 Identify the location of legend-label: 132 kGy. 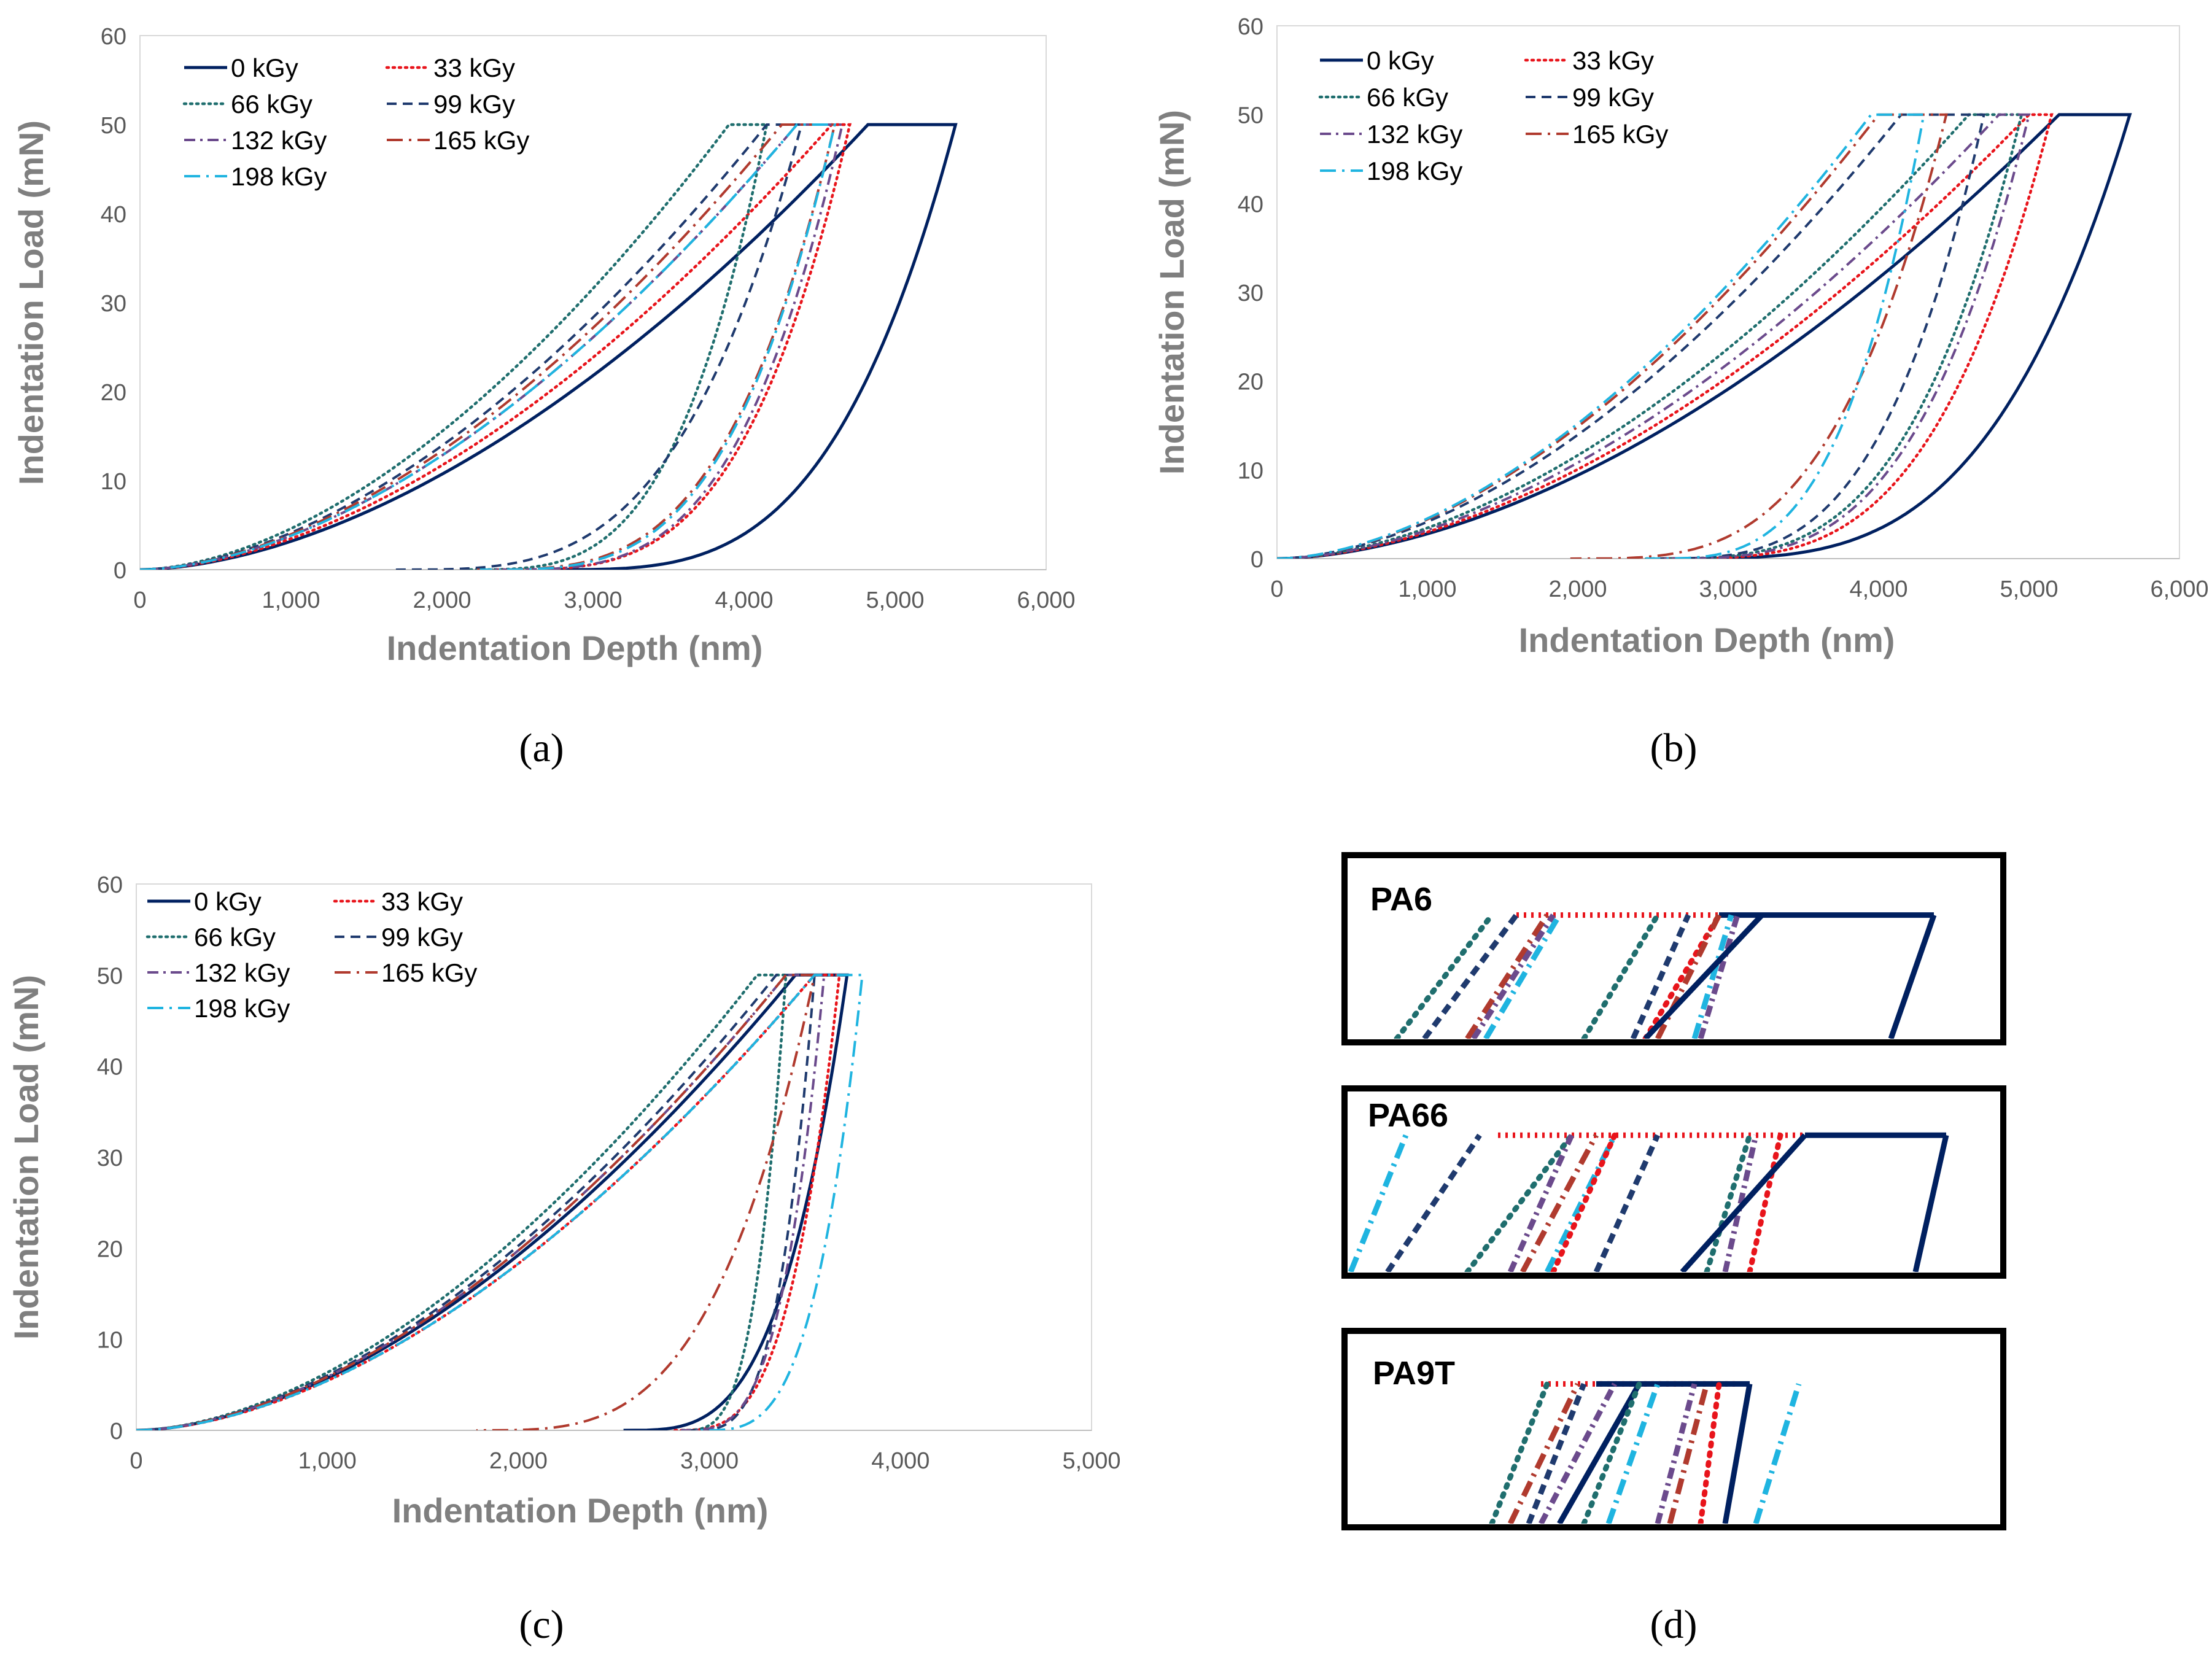
(1414, 134).